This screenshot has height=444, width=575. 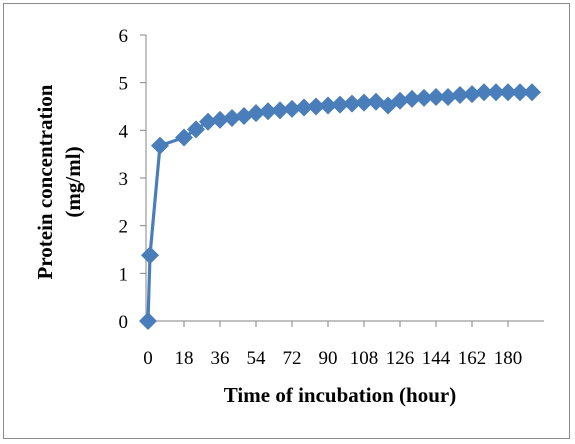 What do you see at coordinates (124, 322) in the screenshot?
I see `y-tick-label: 0` at bounding box center [124, 322].